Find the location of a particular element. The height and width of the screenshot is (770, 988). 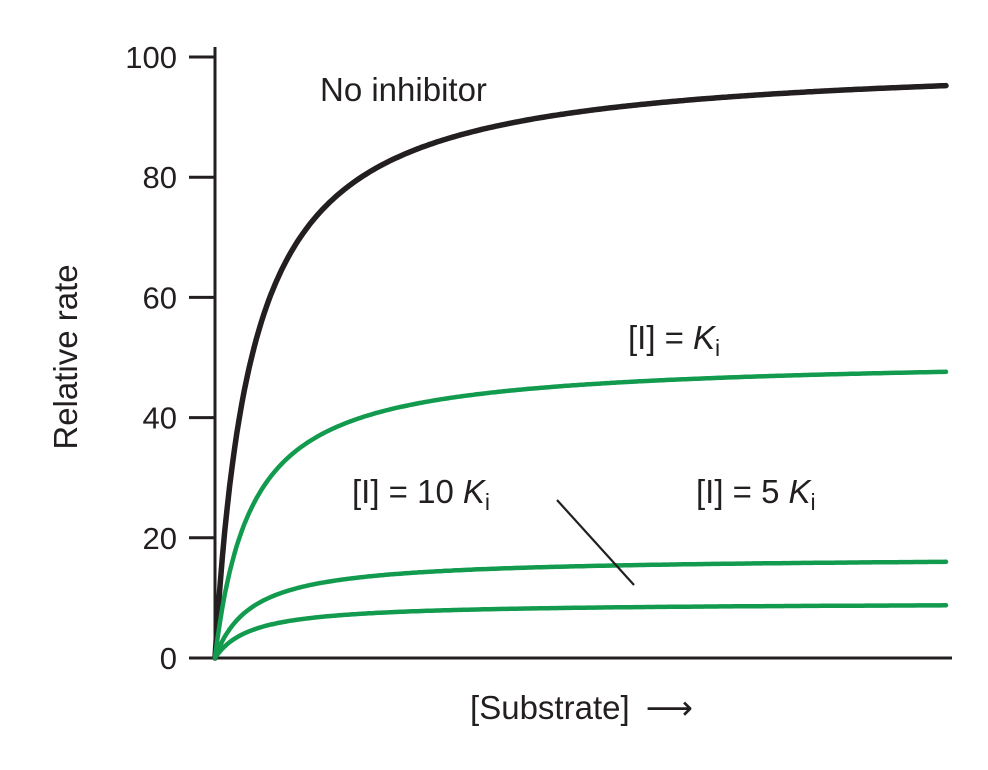

annotation-leader-line is located at coordinates (595, 542).